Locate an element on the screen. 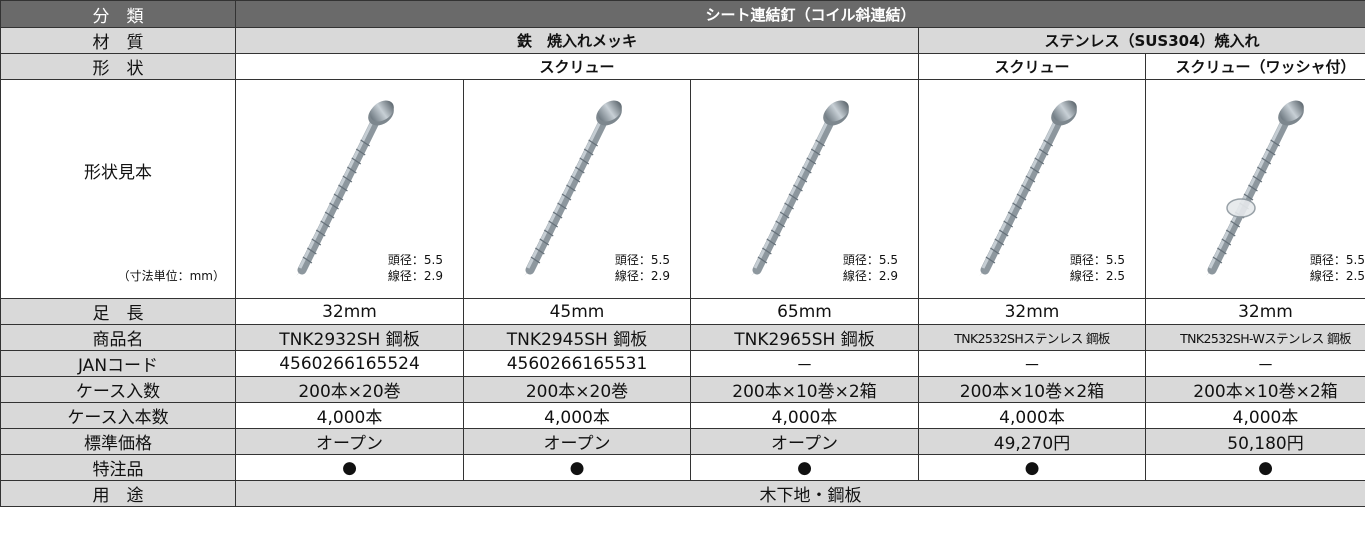 Image resolution: width=1365 pixels, height=550 pixels. header-value: シート連結釘（コイル斜連結） is located at coordinates (800, 14).